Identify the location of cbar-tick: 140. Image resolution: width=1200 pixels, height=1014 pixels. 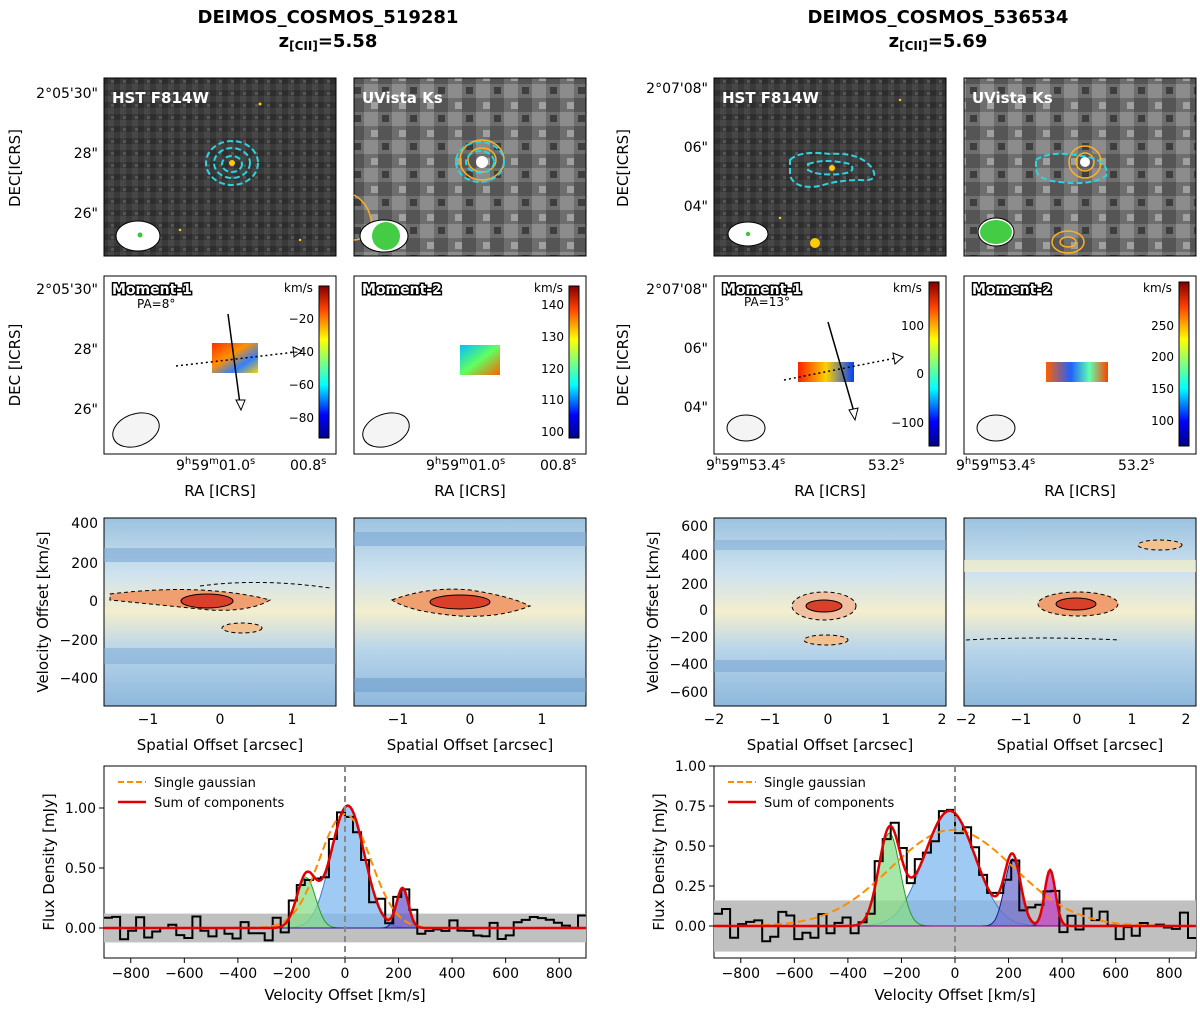
(552, 305).